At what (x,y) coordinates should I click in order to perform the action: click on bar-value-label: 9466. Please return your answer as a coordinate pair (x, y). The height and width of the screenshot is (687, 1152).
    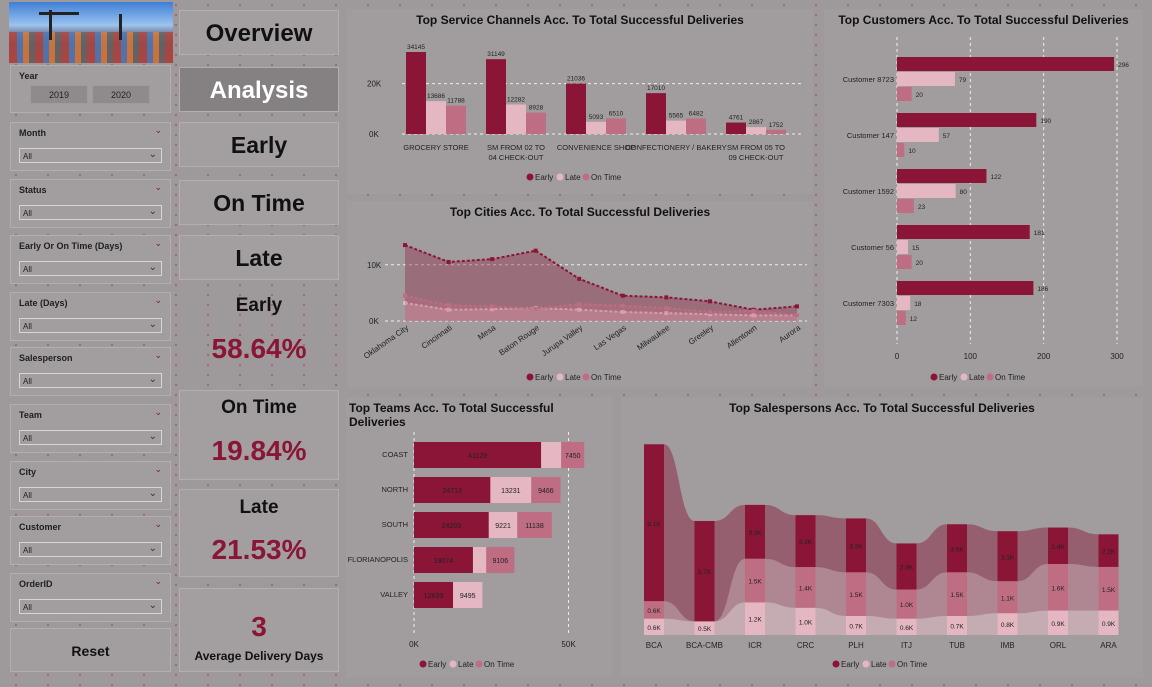
    Looking at the image, I should click on (546, 491).